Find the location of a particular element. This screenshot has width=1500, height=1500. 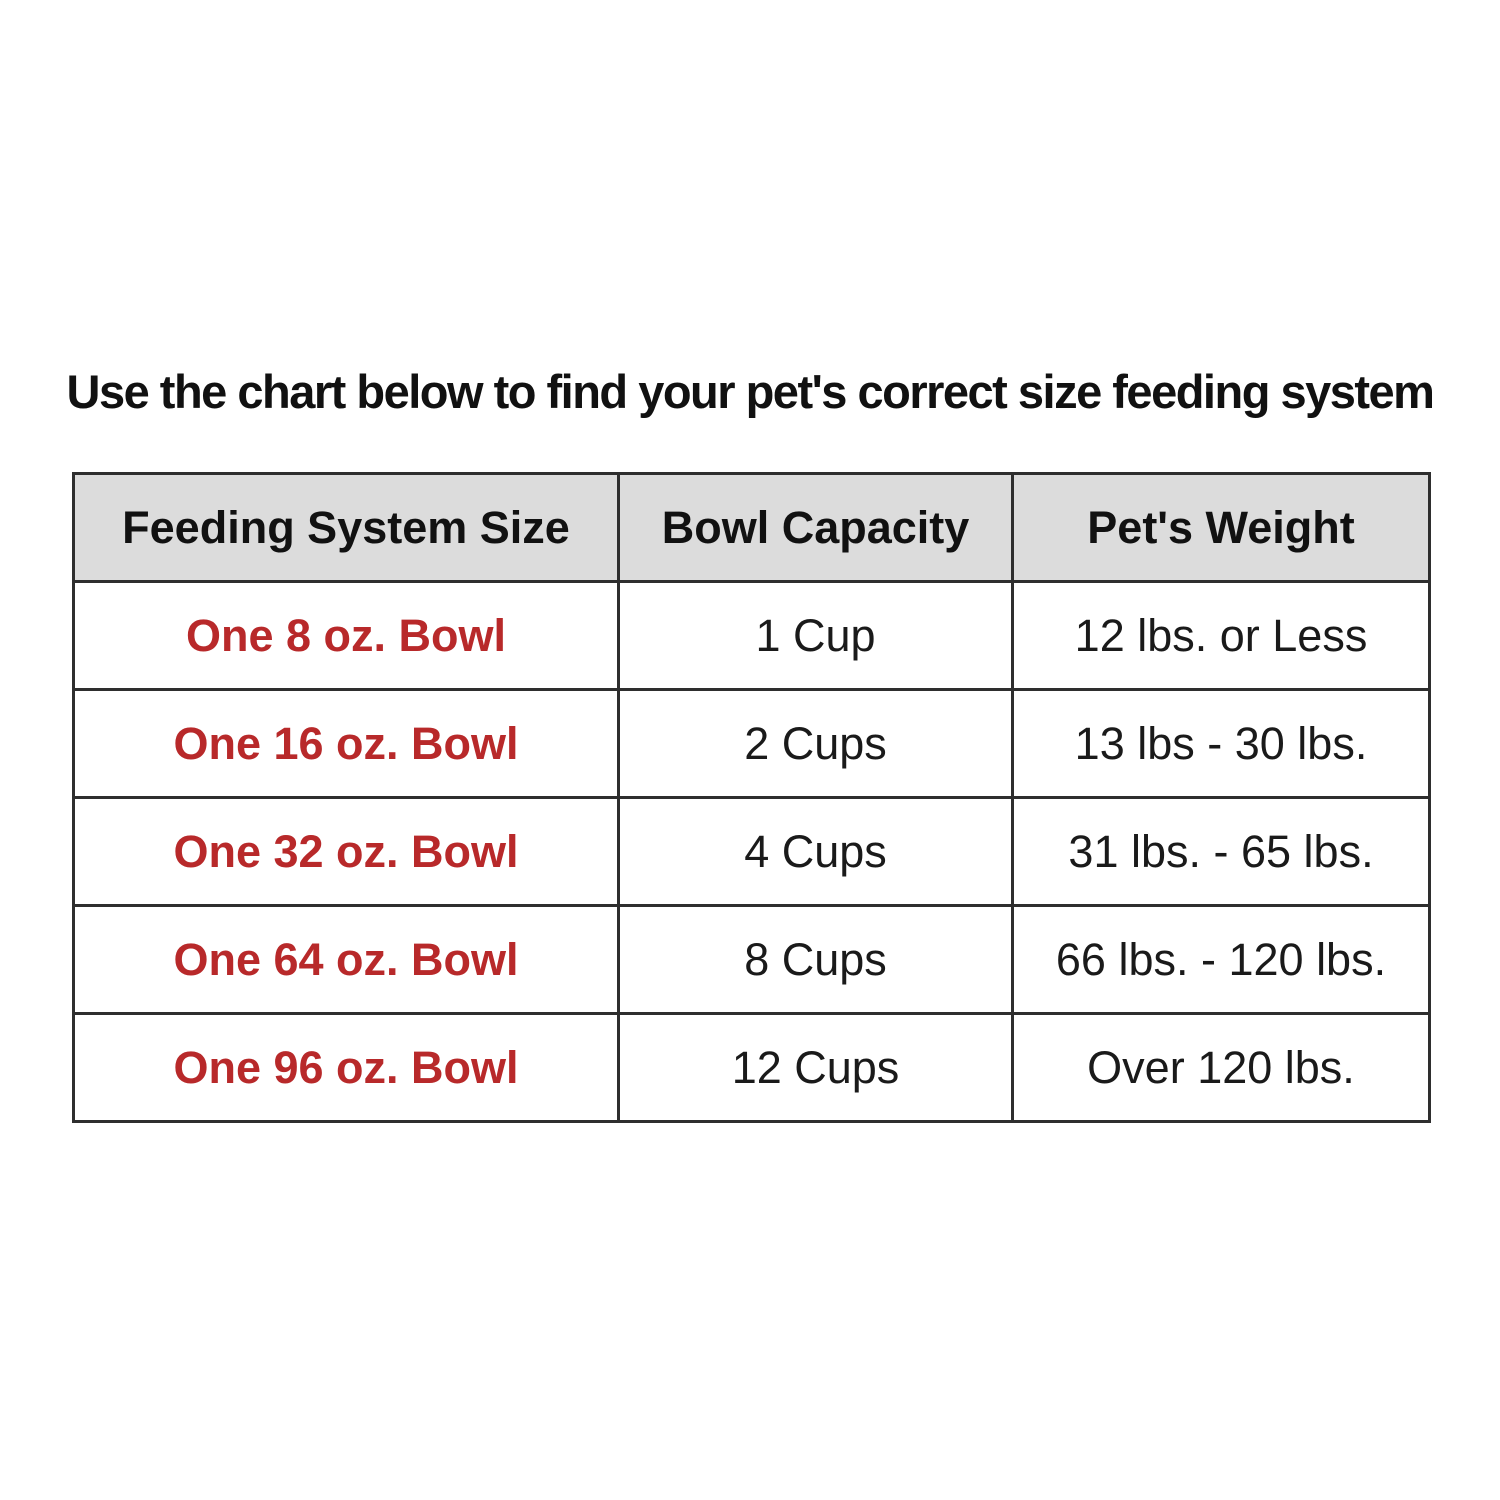

column-header-pets-weight: Pet's Weight is located at coordinates (1221, 527).